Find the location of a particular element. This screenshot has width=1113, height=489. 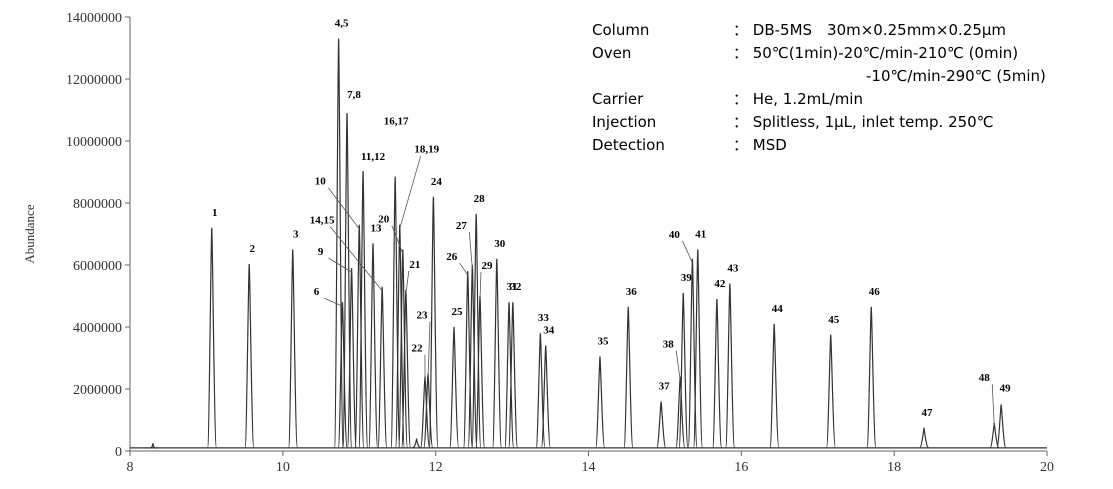

condition-name: Injection is located at coordinates (624, 122).